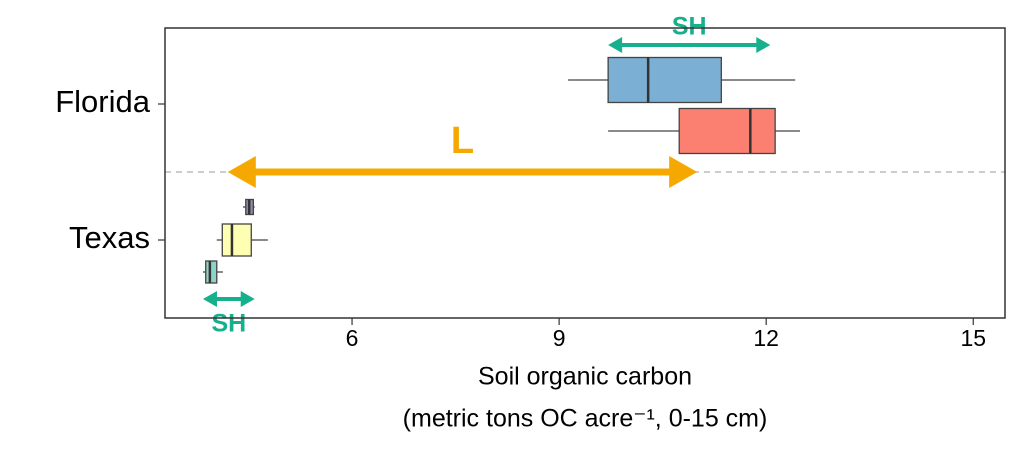 The image size is (1024, 468). I want to click on x-axis-label: Soil organic carbon, so click(585, 377).